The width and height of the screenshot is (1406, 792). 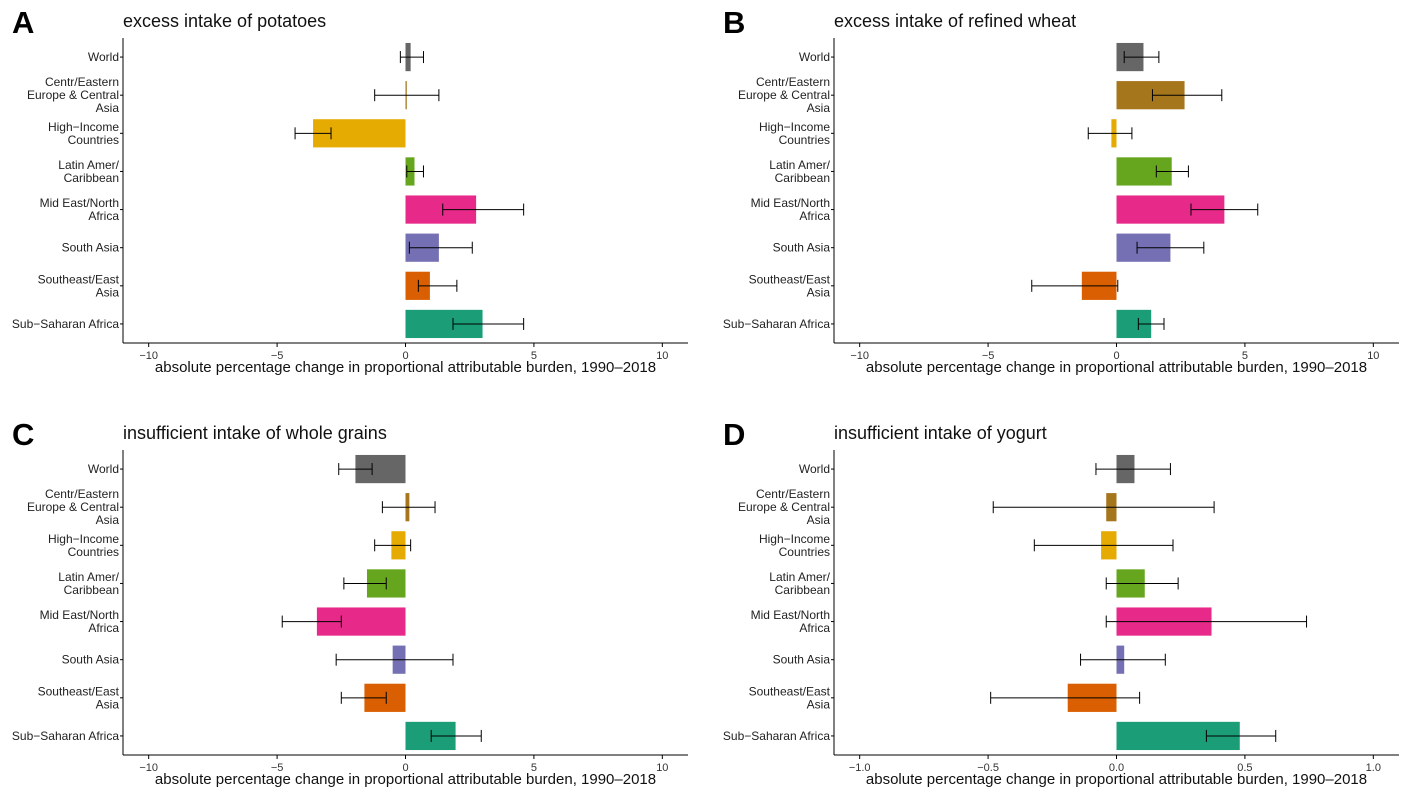 What do you see at coordinates (859, 356) in the screenshot?
I see `x-tick-label: −10` at bounding box center [859, 356].